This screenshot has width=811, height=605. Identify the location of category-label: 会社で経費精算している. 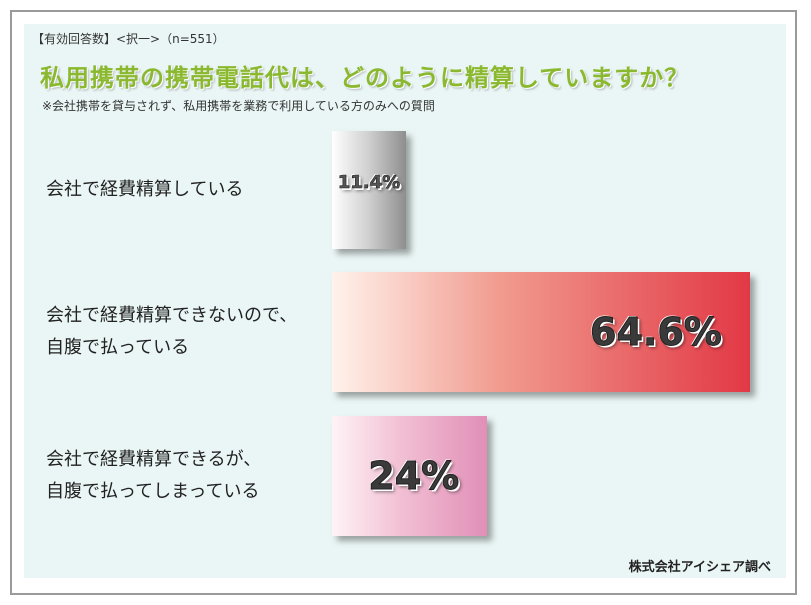
(144, 190).